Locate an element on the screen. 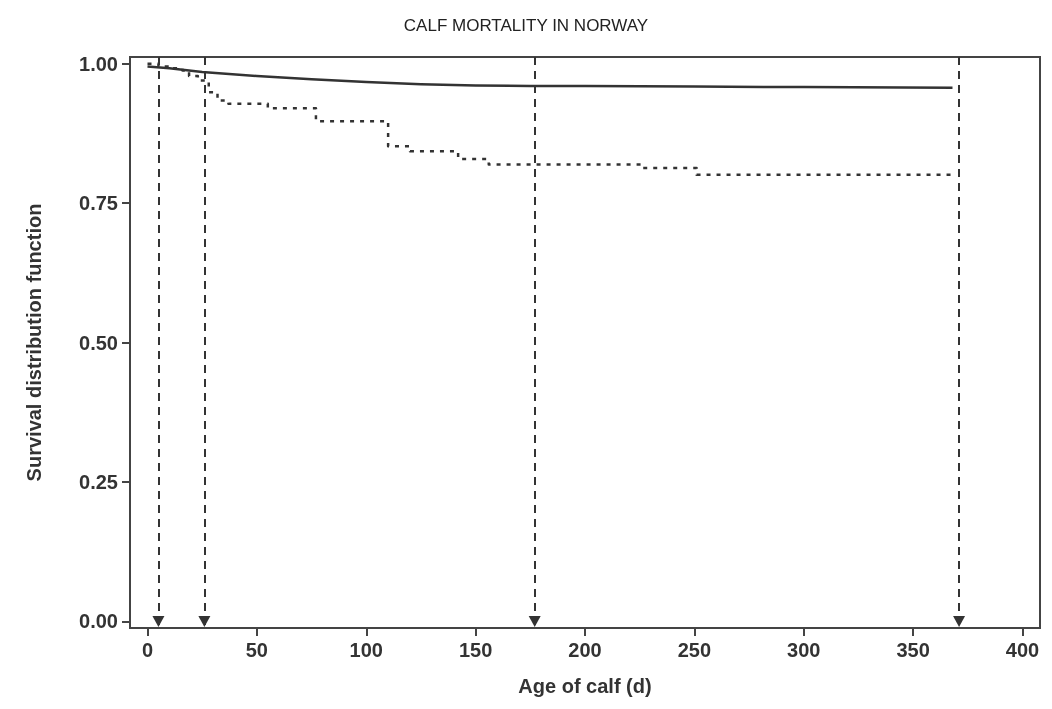 This screenshot has width=1052, height=709. y-tick-label: 0.25 is located at coordinates (98, 481).